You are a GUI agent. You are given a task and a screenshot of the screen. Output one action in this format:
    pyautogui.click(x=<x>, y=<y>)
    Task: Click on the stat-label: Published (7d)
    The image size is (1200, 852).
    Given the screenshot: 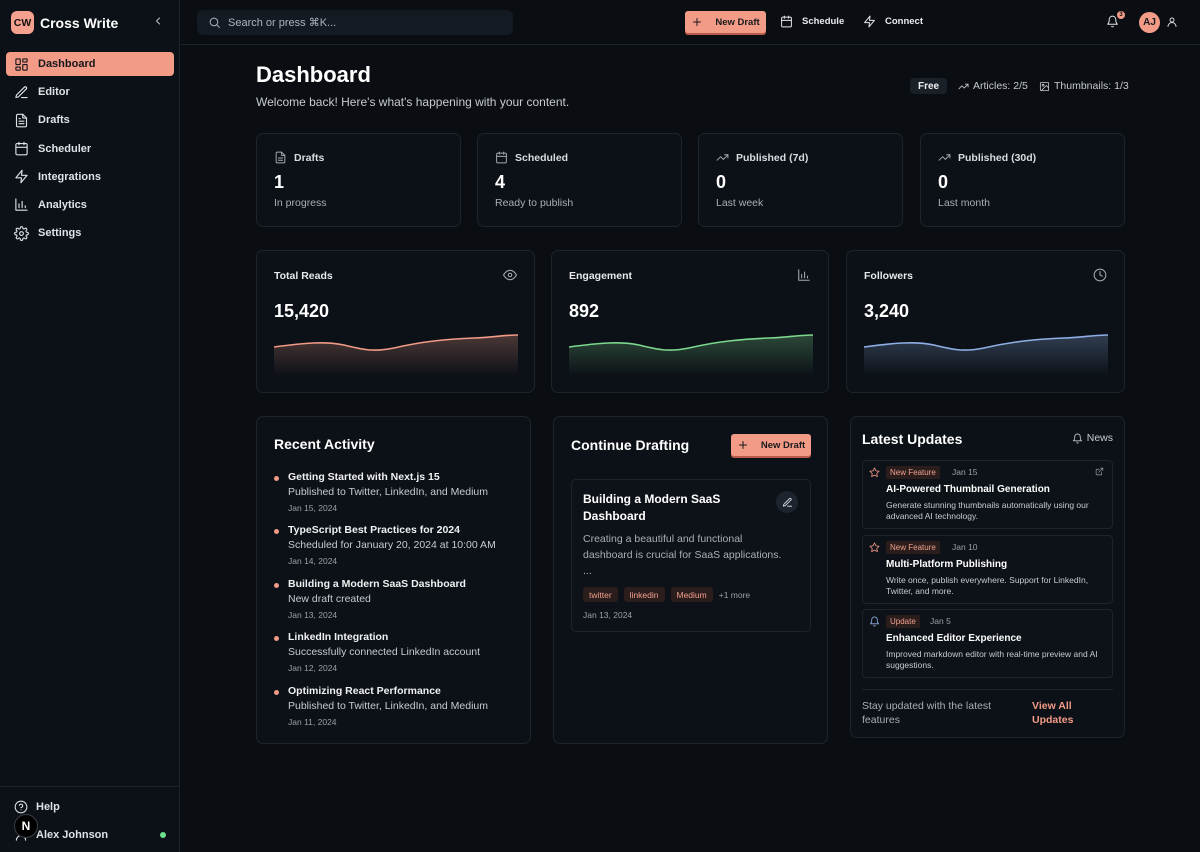 What is the action you would take?
    pyautogui.click(x=772, y=157)
    